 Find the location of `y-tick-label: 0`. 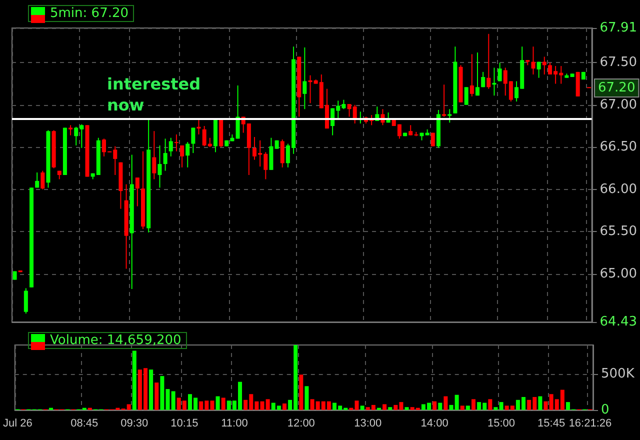

y-tick-label: 0 is located at coordinates (605, 410).